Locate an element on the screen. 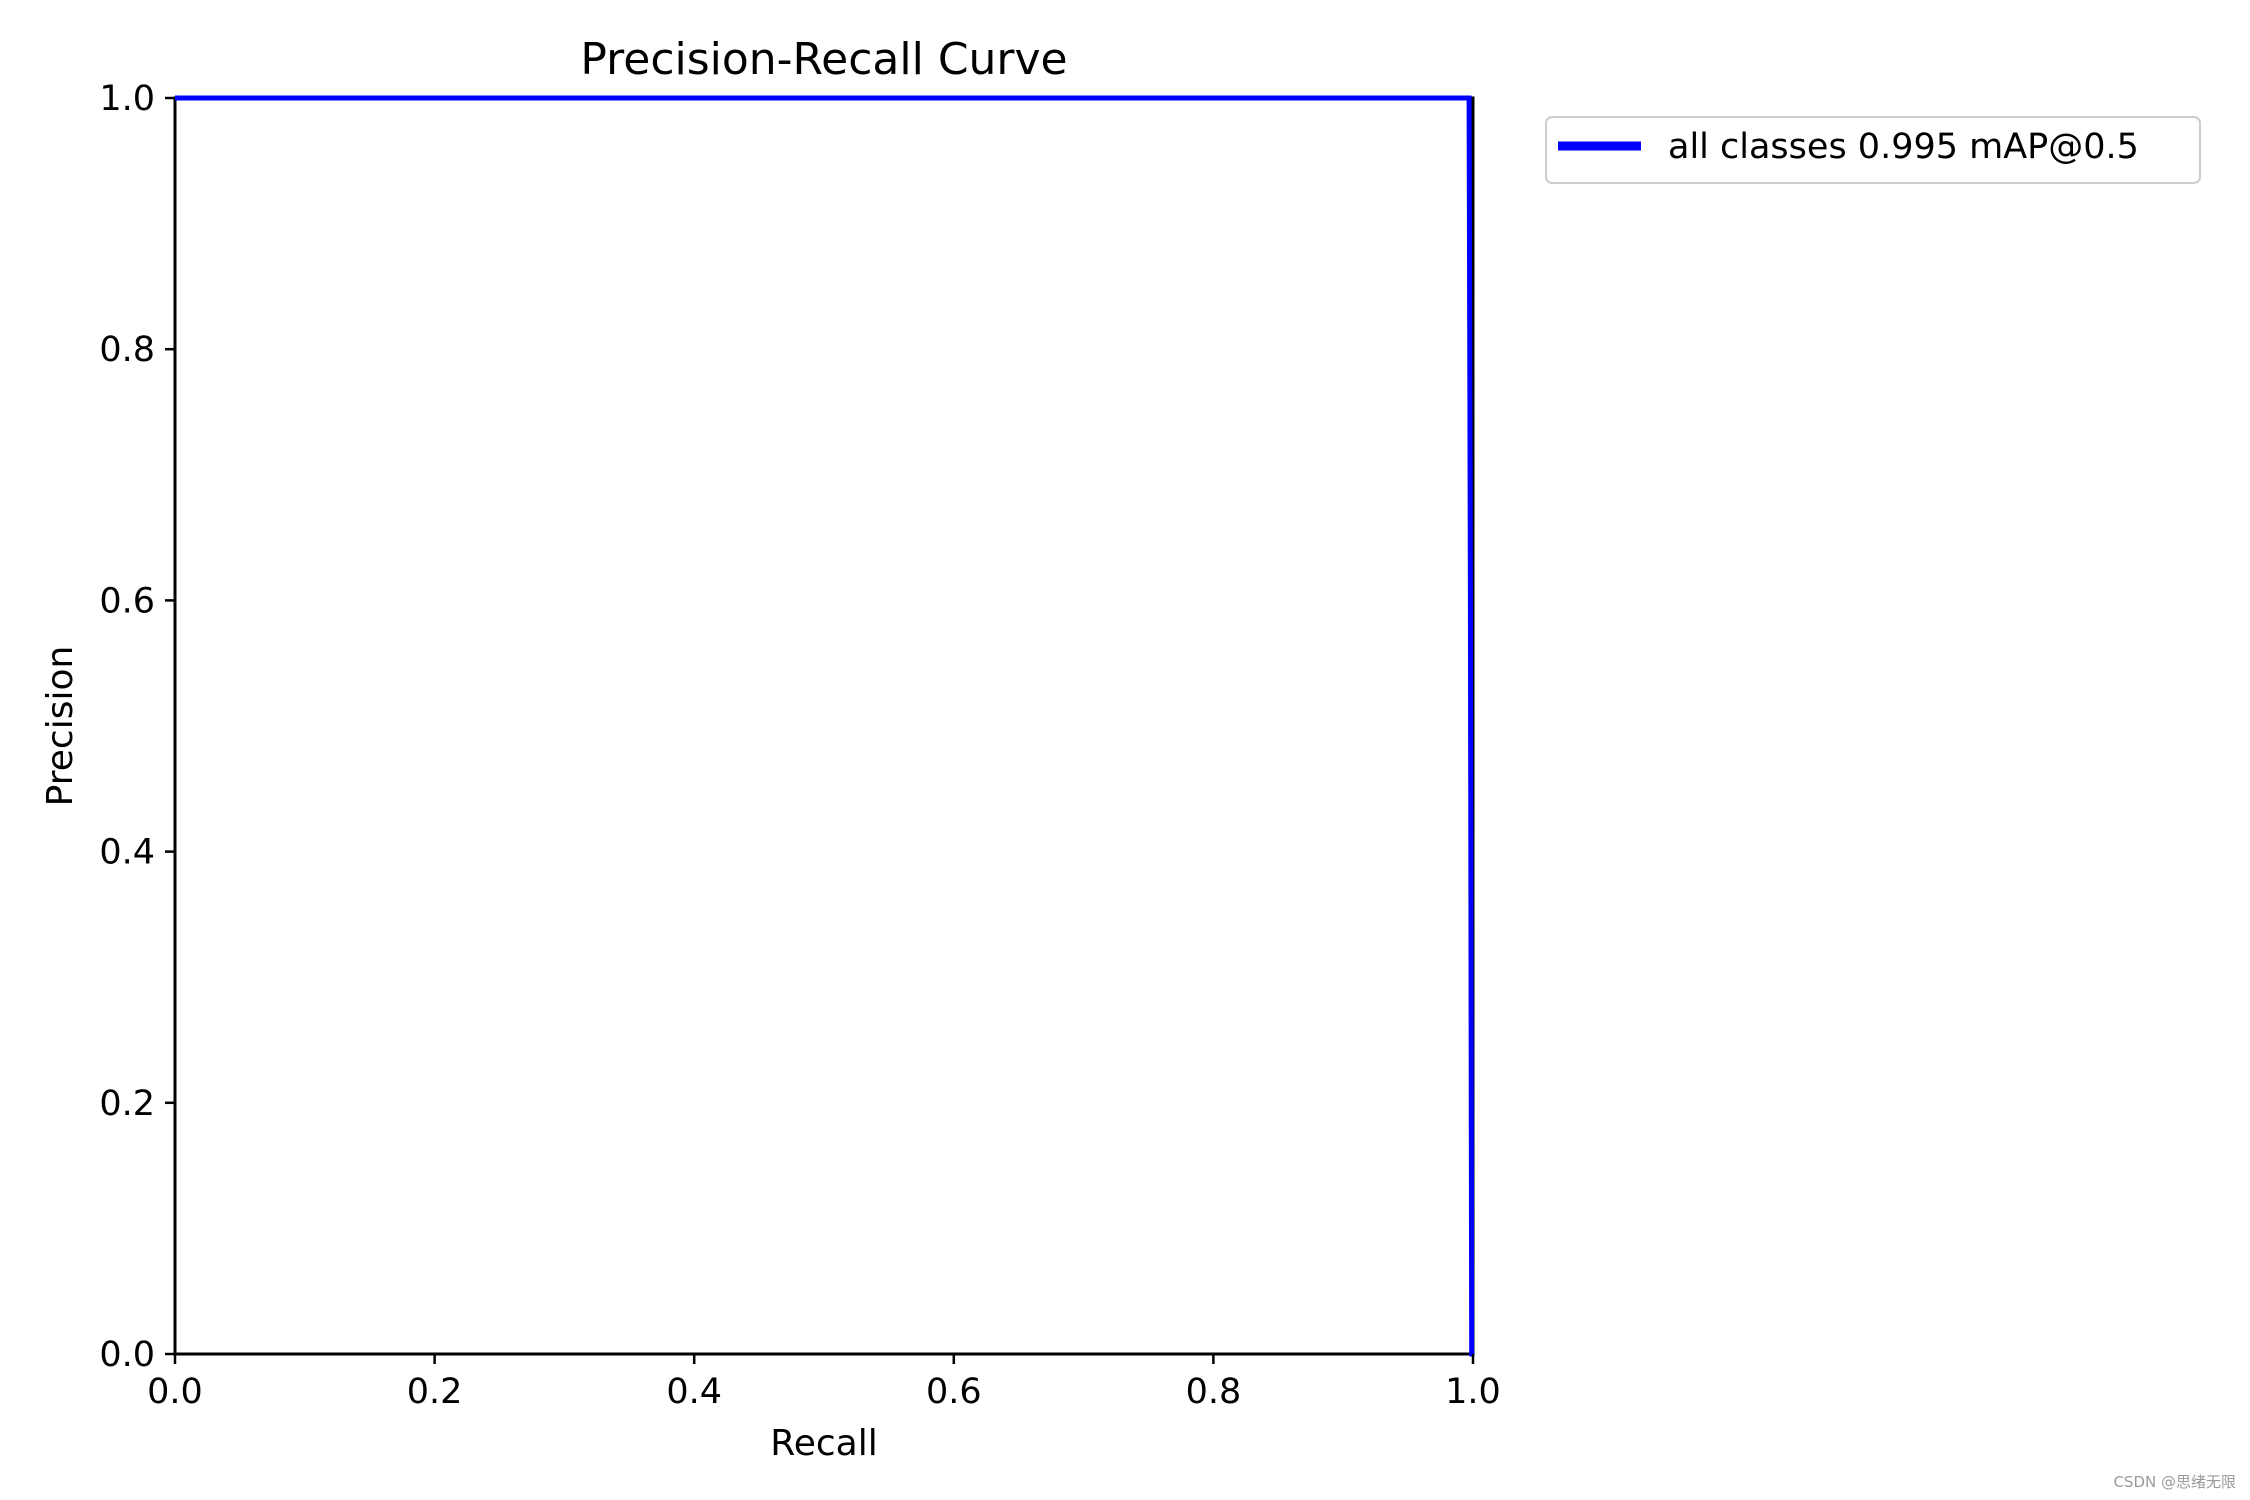 This screenshot has height=1500, width=2250. legend-box is located at coordinates (1873, 150).